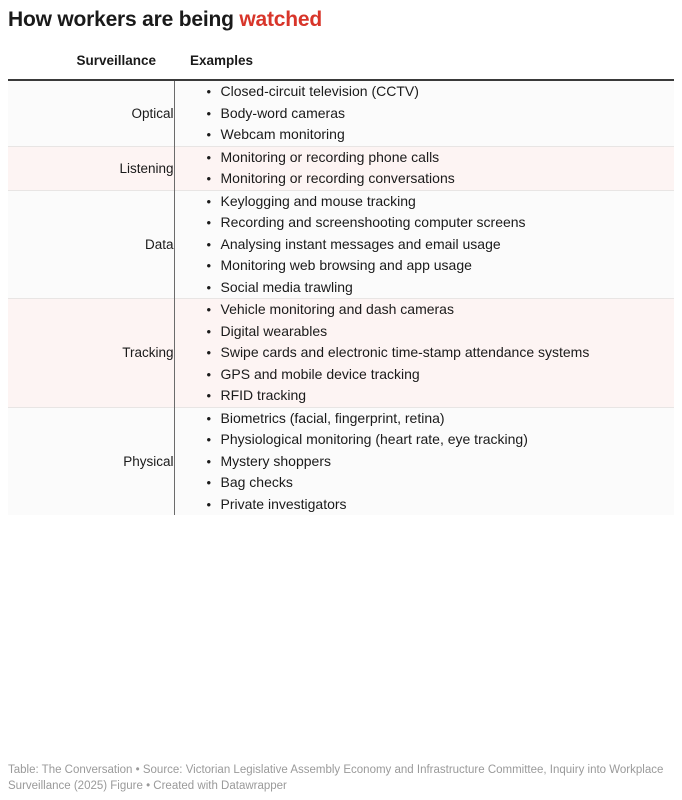 The width and height of the screenshot is (682, 800). I want to click on list-item: Closed-circuit television (CCTV), so click(441, 92).